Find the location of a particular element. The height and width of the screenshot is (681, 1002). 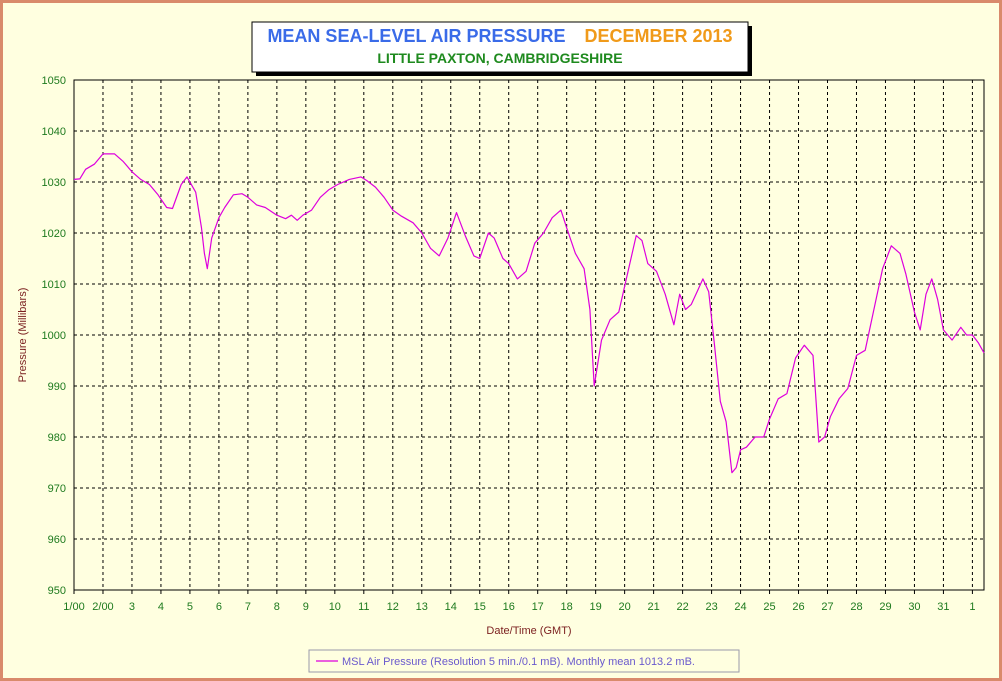

x-tick-label: 27 is located at coordinates (827, 607).